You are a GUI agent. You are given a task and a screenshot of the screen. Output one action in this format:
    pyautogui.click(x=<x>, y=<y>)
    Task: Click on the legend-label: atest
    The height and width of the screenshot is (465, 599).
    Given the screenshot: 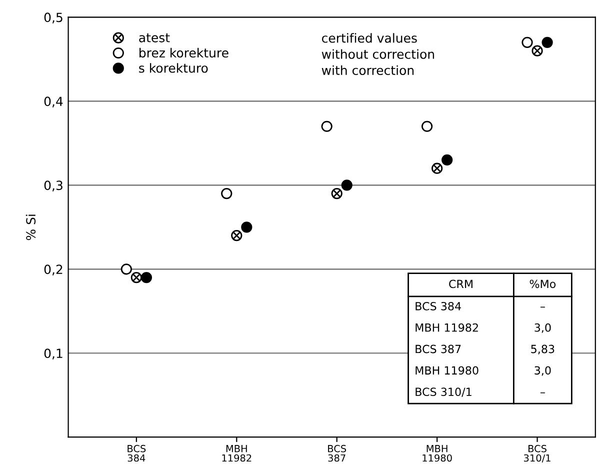 What is the action you would take?
    pyautogui.click(x=154, y=37)
    